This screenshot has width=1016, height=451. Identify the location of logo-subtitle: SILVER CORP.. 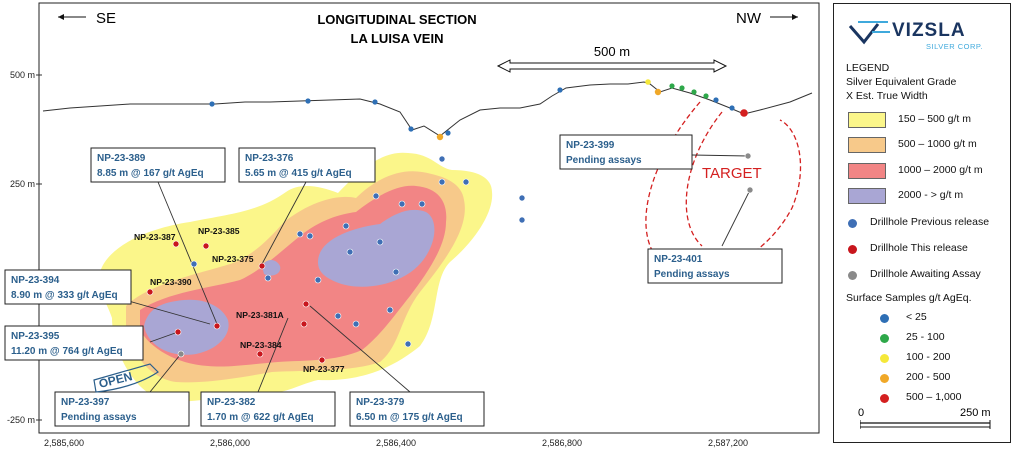
(954, 46).